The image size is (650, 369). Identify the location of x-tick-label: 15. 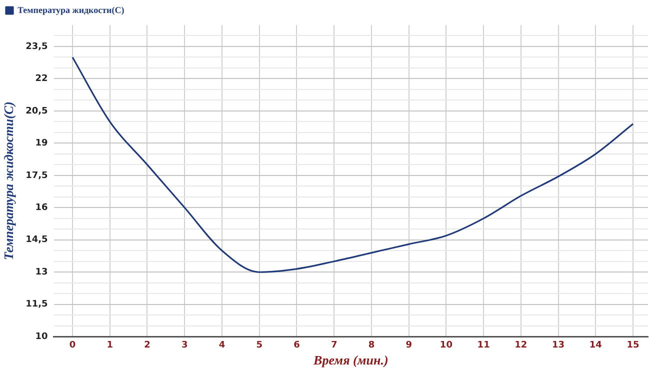
(633, 345).